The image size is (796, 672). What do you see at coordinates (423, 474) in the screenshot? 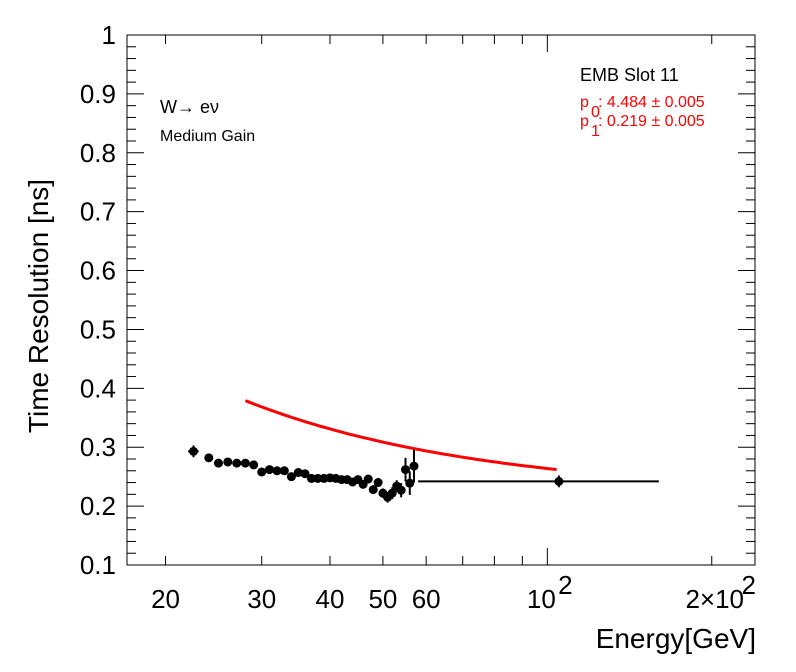
I see `data-points-layer` at bounding box center [423, 474].